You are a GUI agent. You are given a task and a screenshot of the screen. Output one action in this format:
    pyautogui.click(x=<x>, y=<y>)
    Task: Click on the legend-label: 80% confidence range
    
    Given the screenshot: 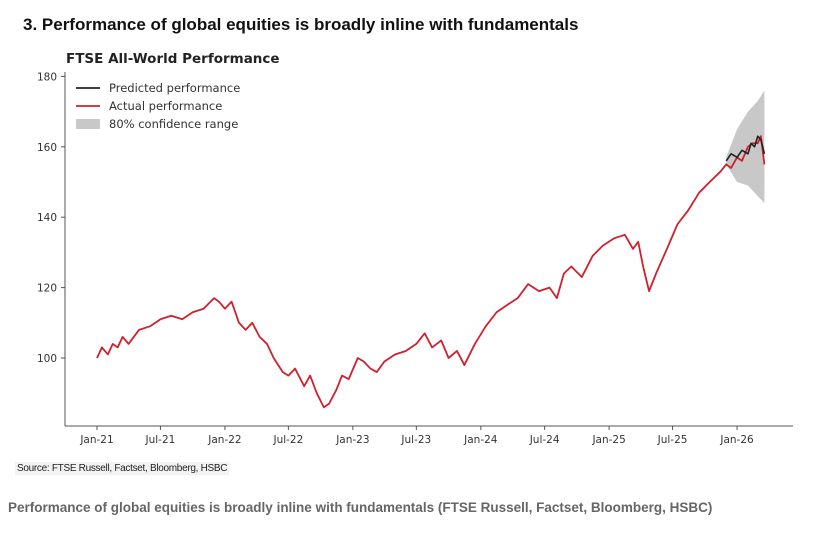 What is the action you would take?
    pyautogui.click(x=173, y=124)
    